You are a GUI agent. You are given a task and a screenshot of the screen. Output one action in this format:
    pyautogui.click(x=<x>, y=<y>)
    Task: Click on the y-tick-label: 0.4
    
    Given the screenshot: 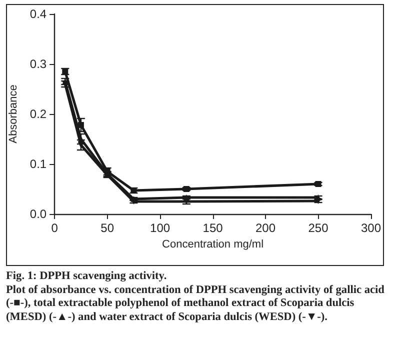 What is the action you would take?
    pyautogui.click(x=38, y=14)
    